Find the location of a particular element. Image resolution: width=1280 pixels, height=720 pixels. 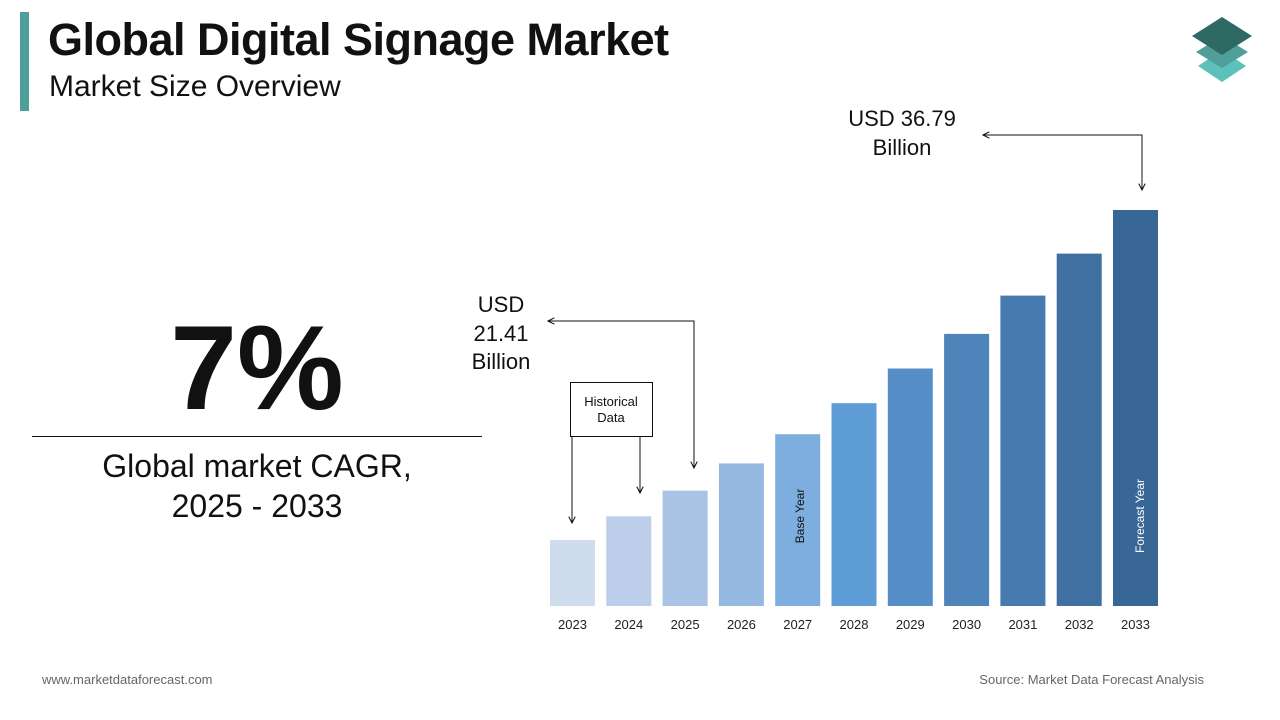

x-tick-2033: 2033 is located at coordinates (1135, 624).